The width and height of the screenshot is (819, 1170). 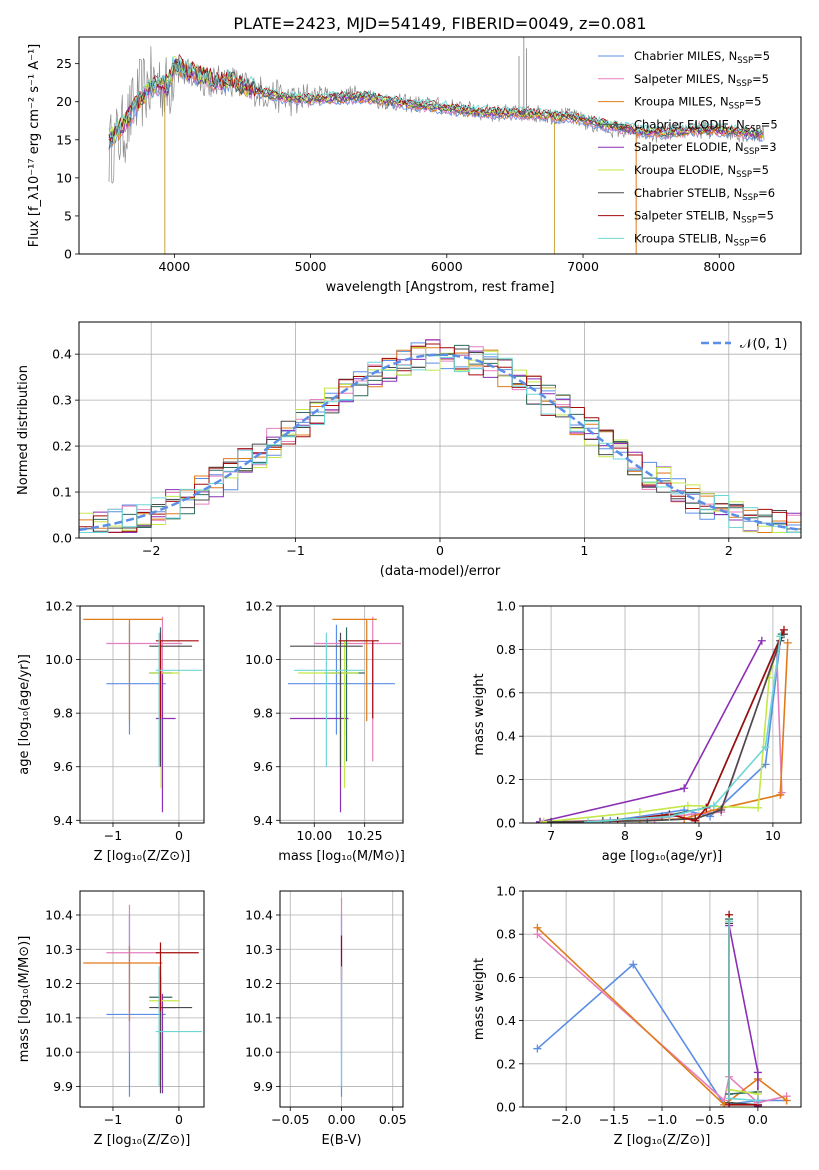 I want to click on x-axis-label: mass [log₁₀(M/M⊙)], so click(x=341, y=856).